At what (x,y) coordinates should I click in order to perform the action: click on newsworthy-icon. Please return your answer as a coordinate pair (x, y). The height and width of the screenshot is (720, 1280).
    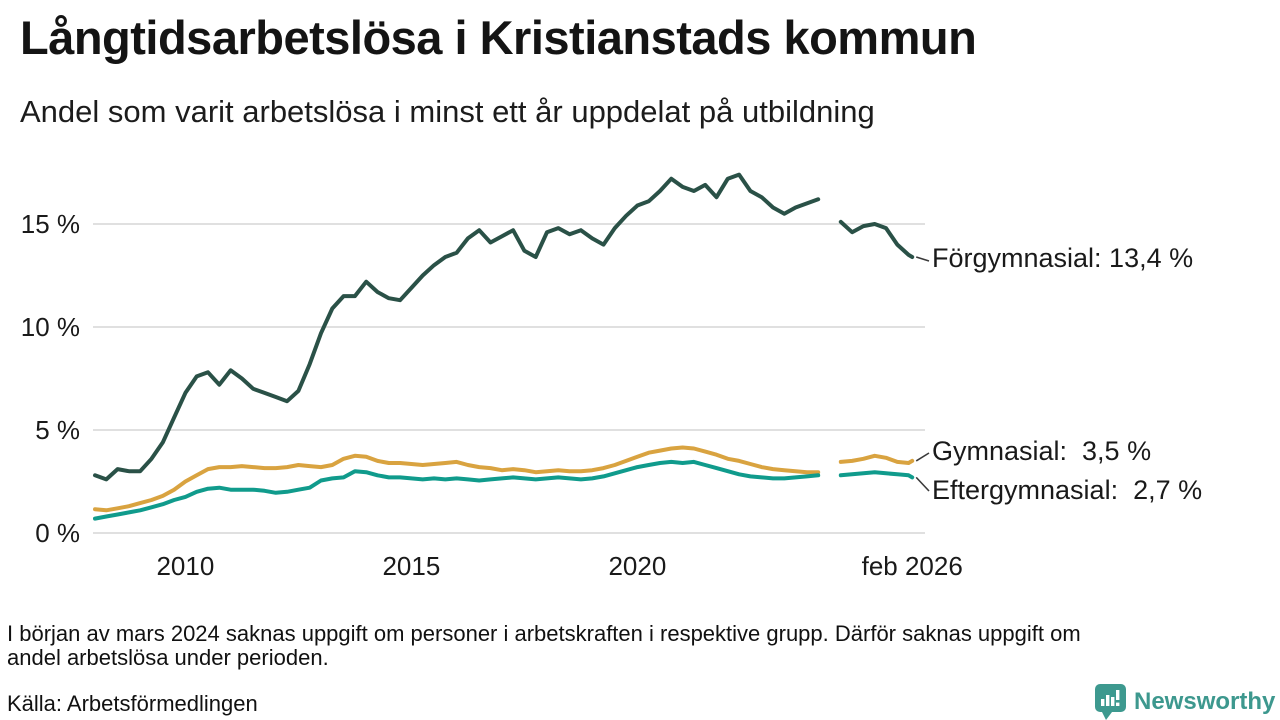
    Looking at the image, I should click on (1110, 702).